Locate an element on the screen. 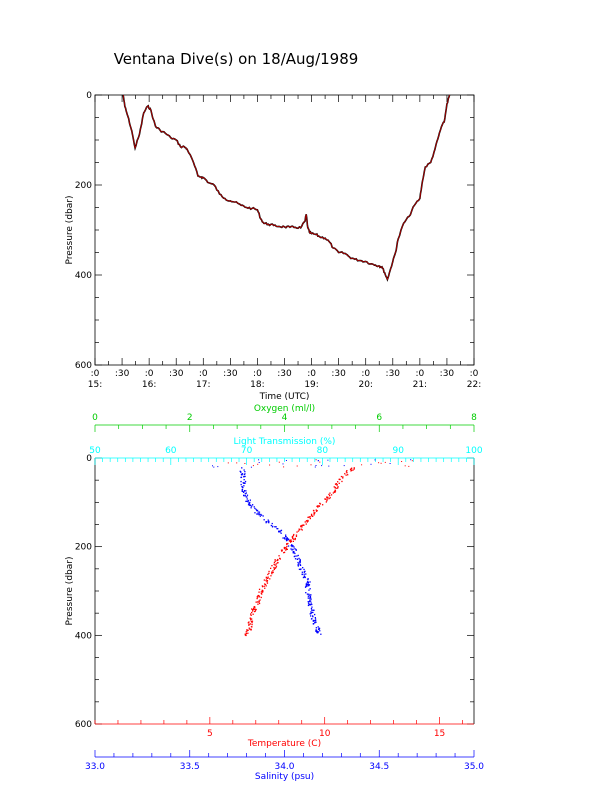 This screenshot has height=785, width=612. y-tick-label: 0 is located at coordinates (89, 459).